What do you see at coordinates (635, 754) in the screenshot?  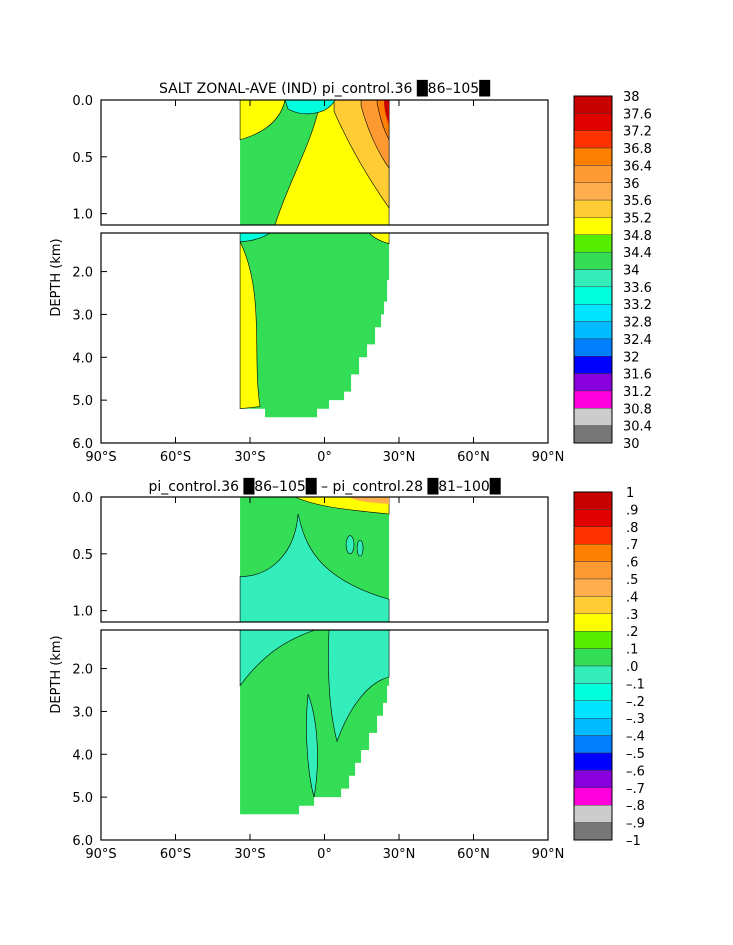 I see `colorbar-label: –.5` at bounding box center [635, 754].